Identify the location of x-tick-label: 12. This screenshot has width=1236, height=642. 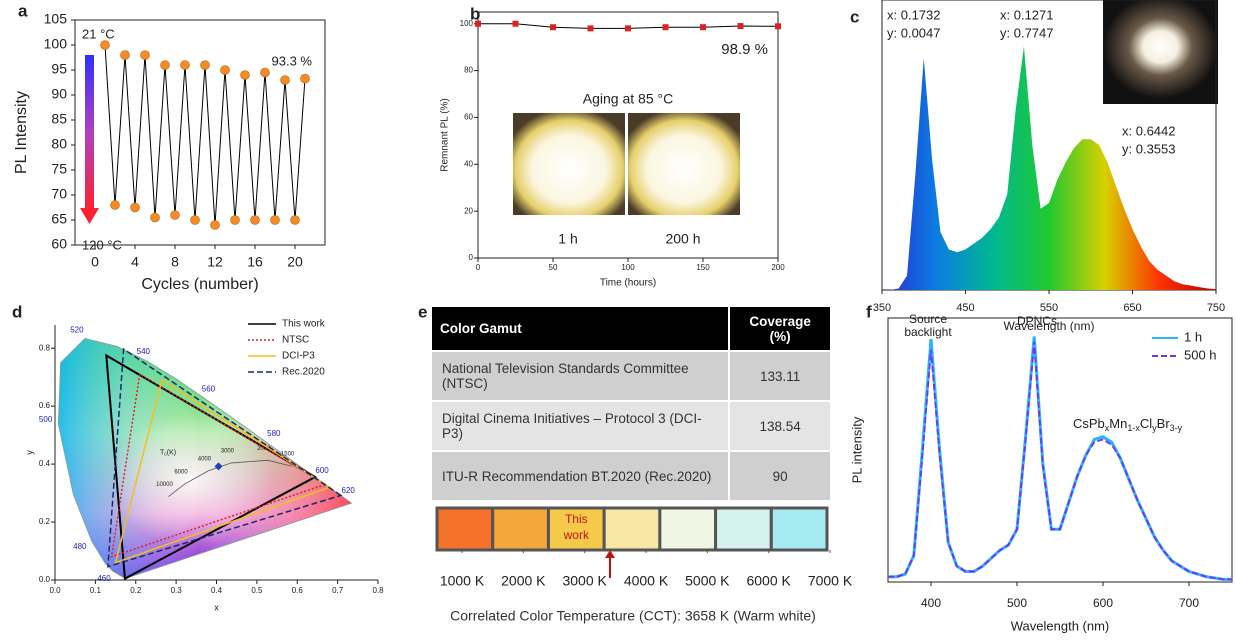
(215, 262).